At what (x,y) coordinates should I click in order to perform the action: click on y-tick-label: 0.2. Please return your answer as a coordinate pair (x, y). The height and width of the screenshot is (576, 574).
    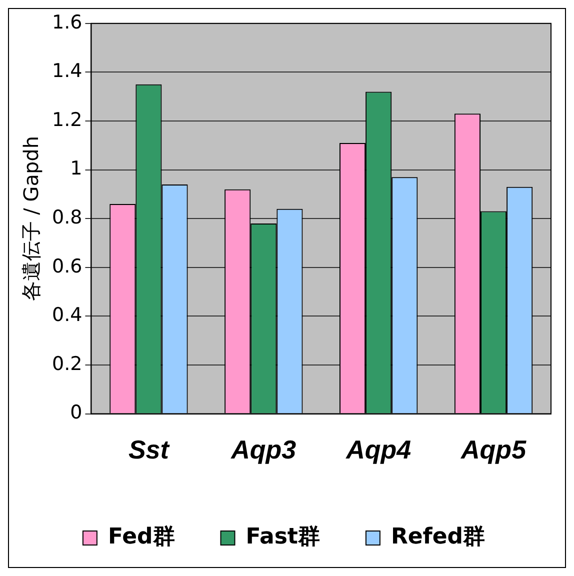
    Looking at the image, I should click on (67, 363).